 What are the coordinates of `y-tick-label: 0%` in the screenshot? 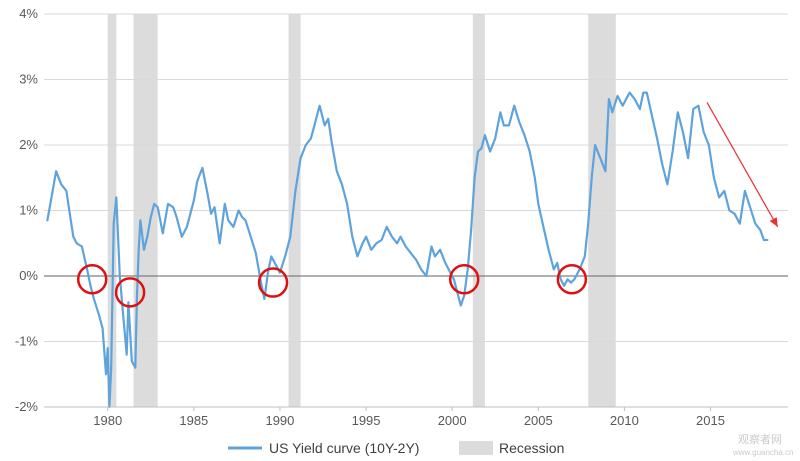 It's located at (28, 275).